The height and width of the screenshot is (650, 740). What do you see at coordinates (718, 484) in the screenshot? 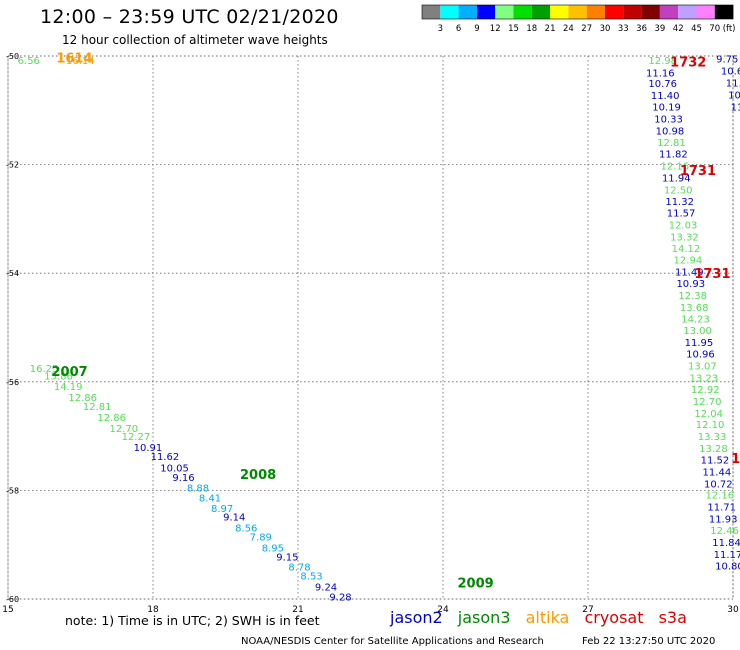
I see `wave-height-value: 10.72` at bounding box center [718, 484].